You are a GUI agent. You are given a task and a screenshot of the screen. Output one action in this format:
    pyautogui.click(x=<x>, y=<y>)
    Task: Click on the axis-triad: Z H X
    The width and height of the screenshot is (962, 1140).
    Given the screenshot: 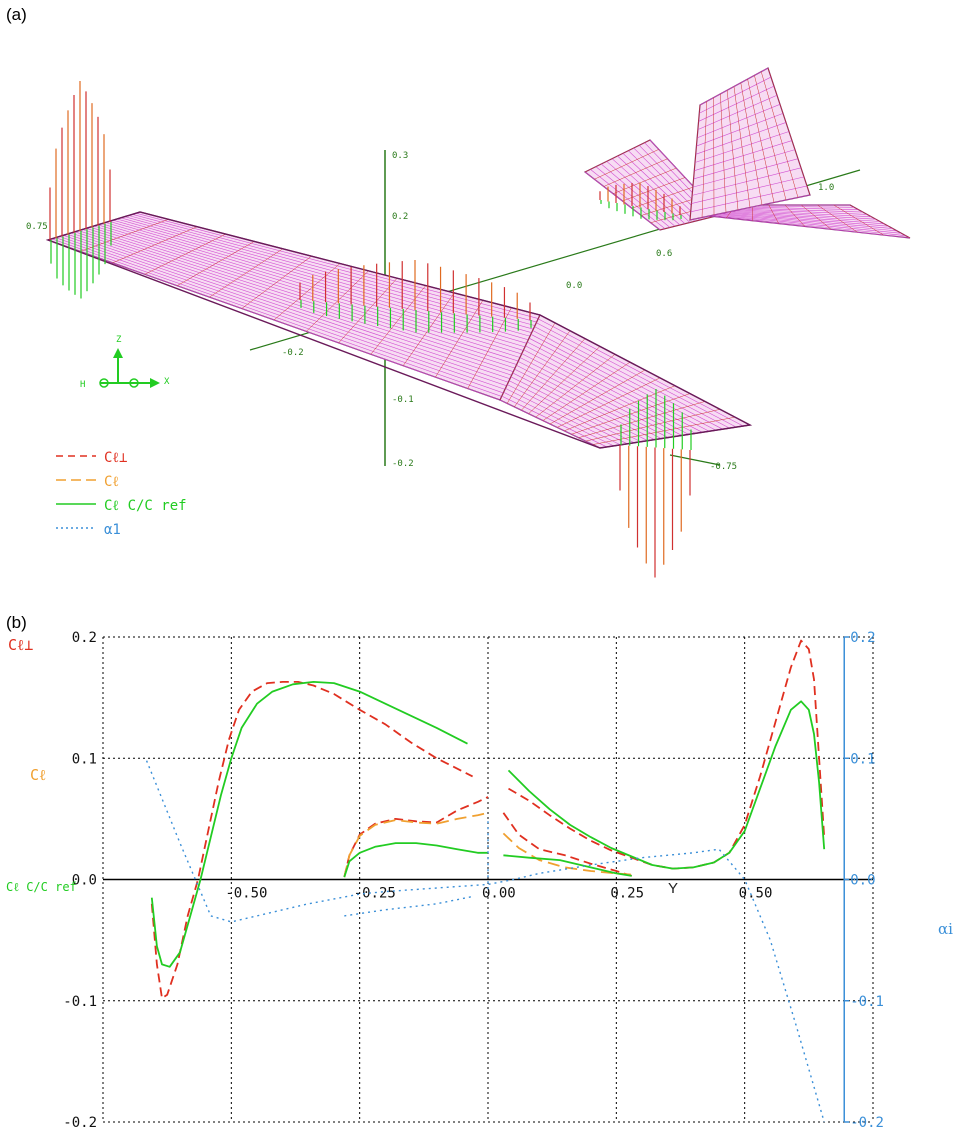 What is the action you would take?
    pyautogui.click(x=125, y=362)
    